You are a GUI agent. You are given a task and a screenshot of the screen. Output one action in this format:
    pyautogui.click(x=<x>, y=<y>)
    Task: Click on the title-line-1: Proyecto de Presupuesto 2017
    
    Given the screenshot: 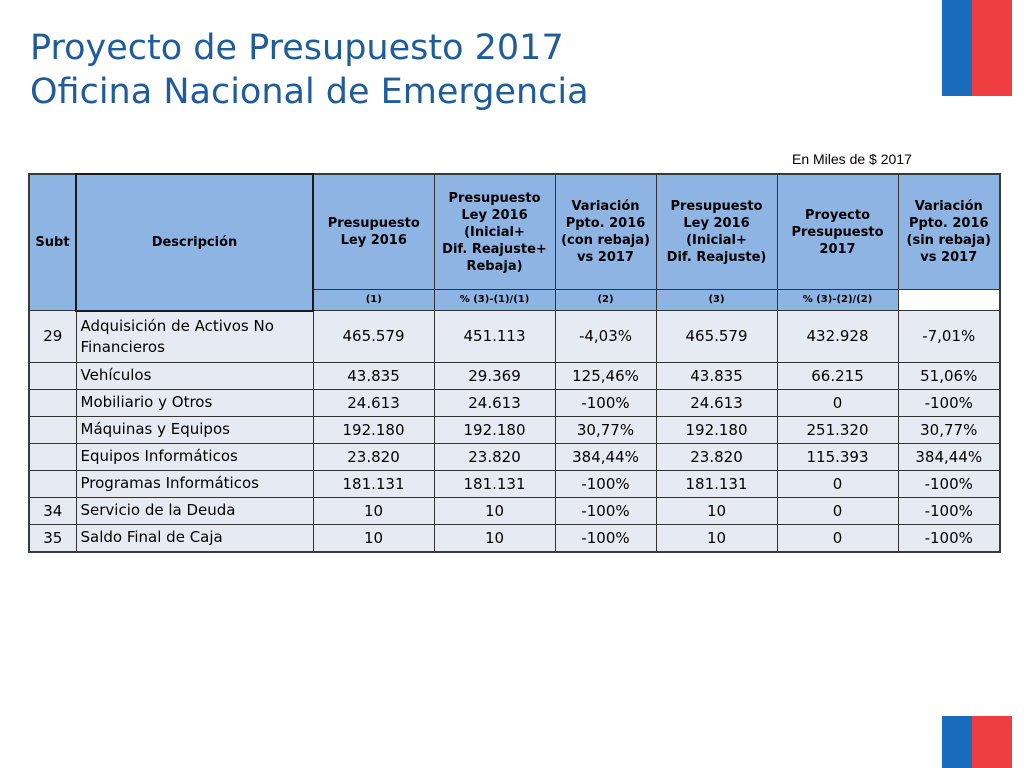 What is the action you would take?
    pyautogui.click(x=297, y=48)
    